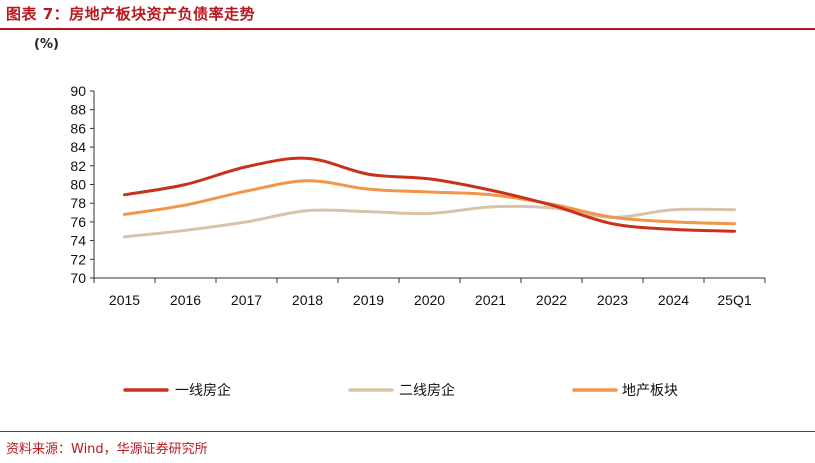 This screenshot has height=463, width=815. I want to click on x-tick-label: 2016, so click(185, 300).